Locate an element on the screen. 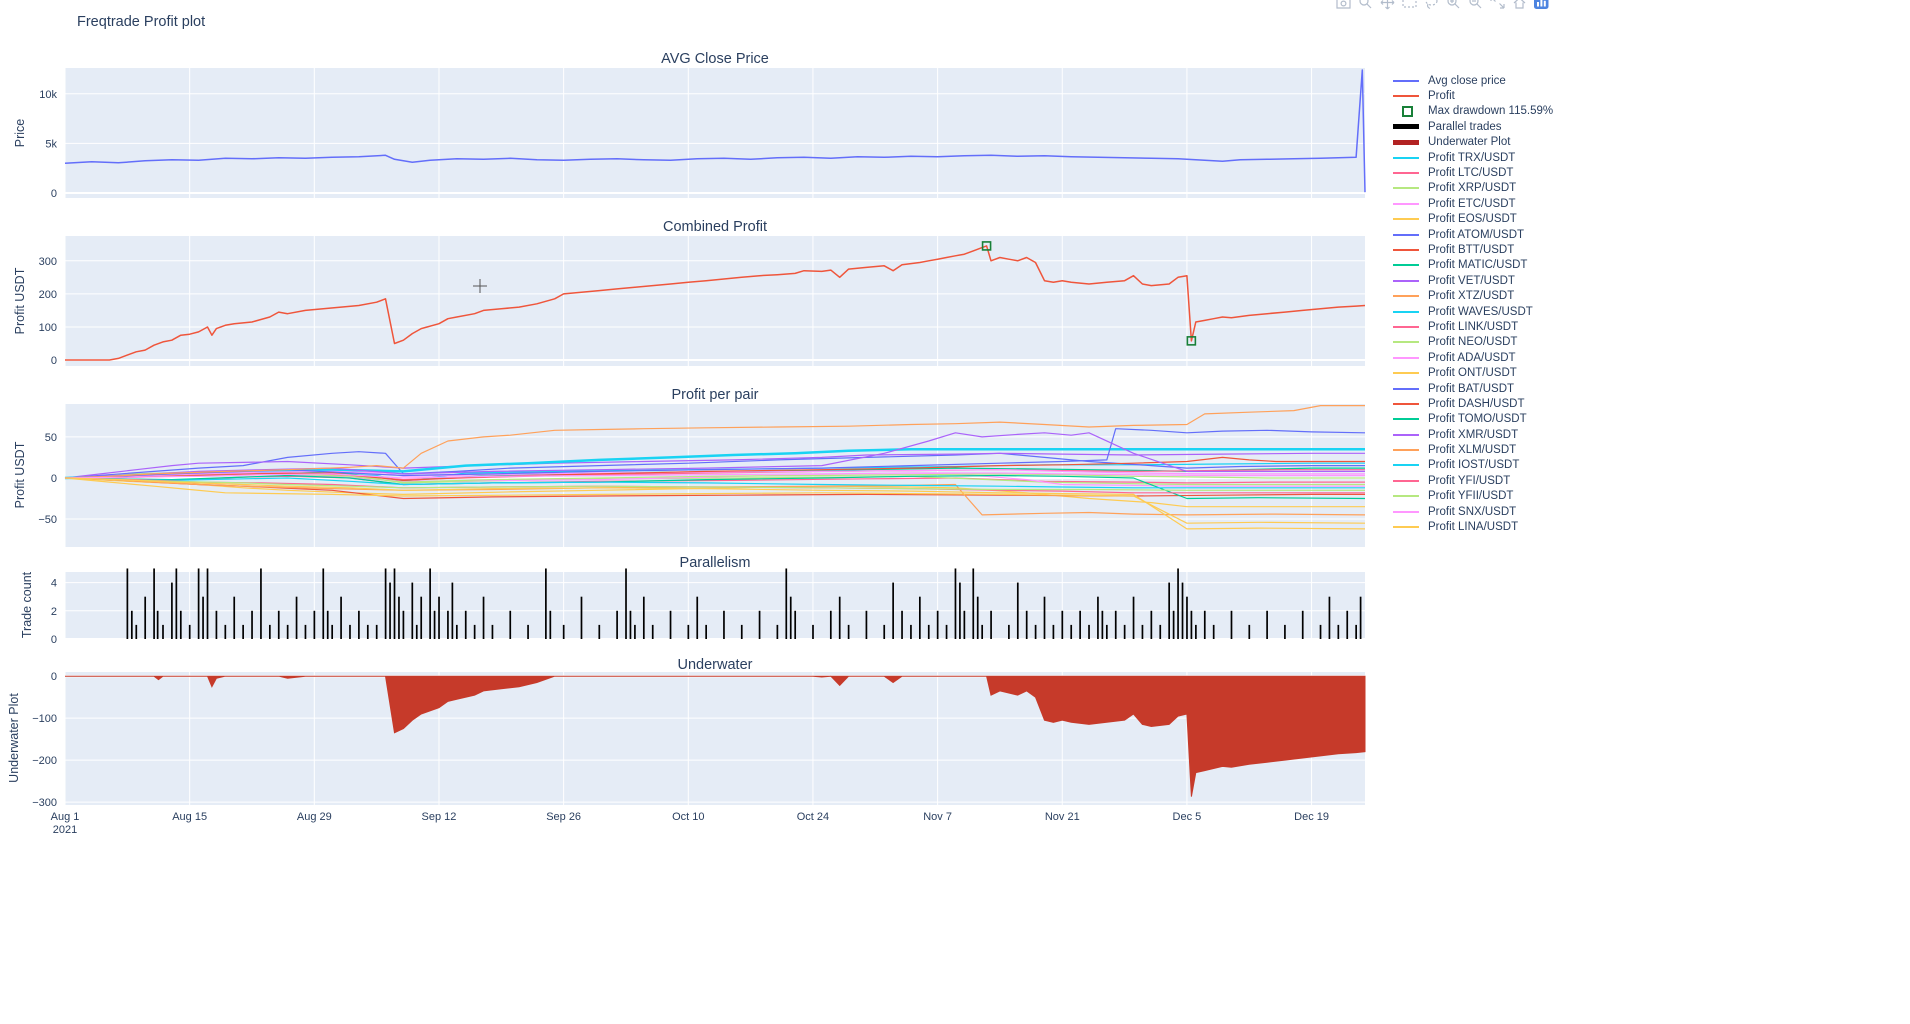  legend-item: Profit TRX/USDT is located at coordinates (1485, 157).